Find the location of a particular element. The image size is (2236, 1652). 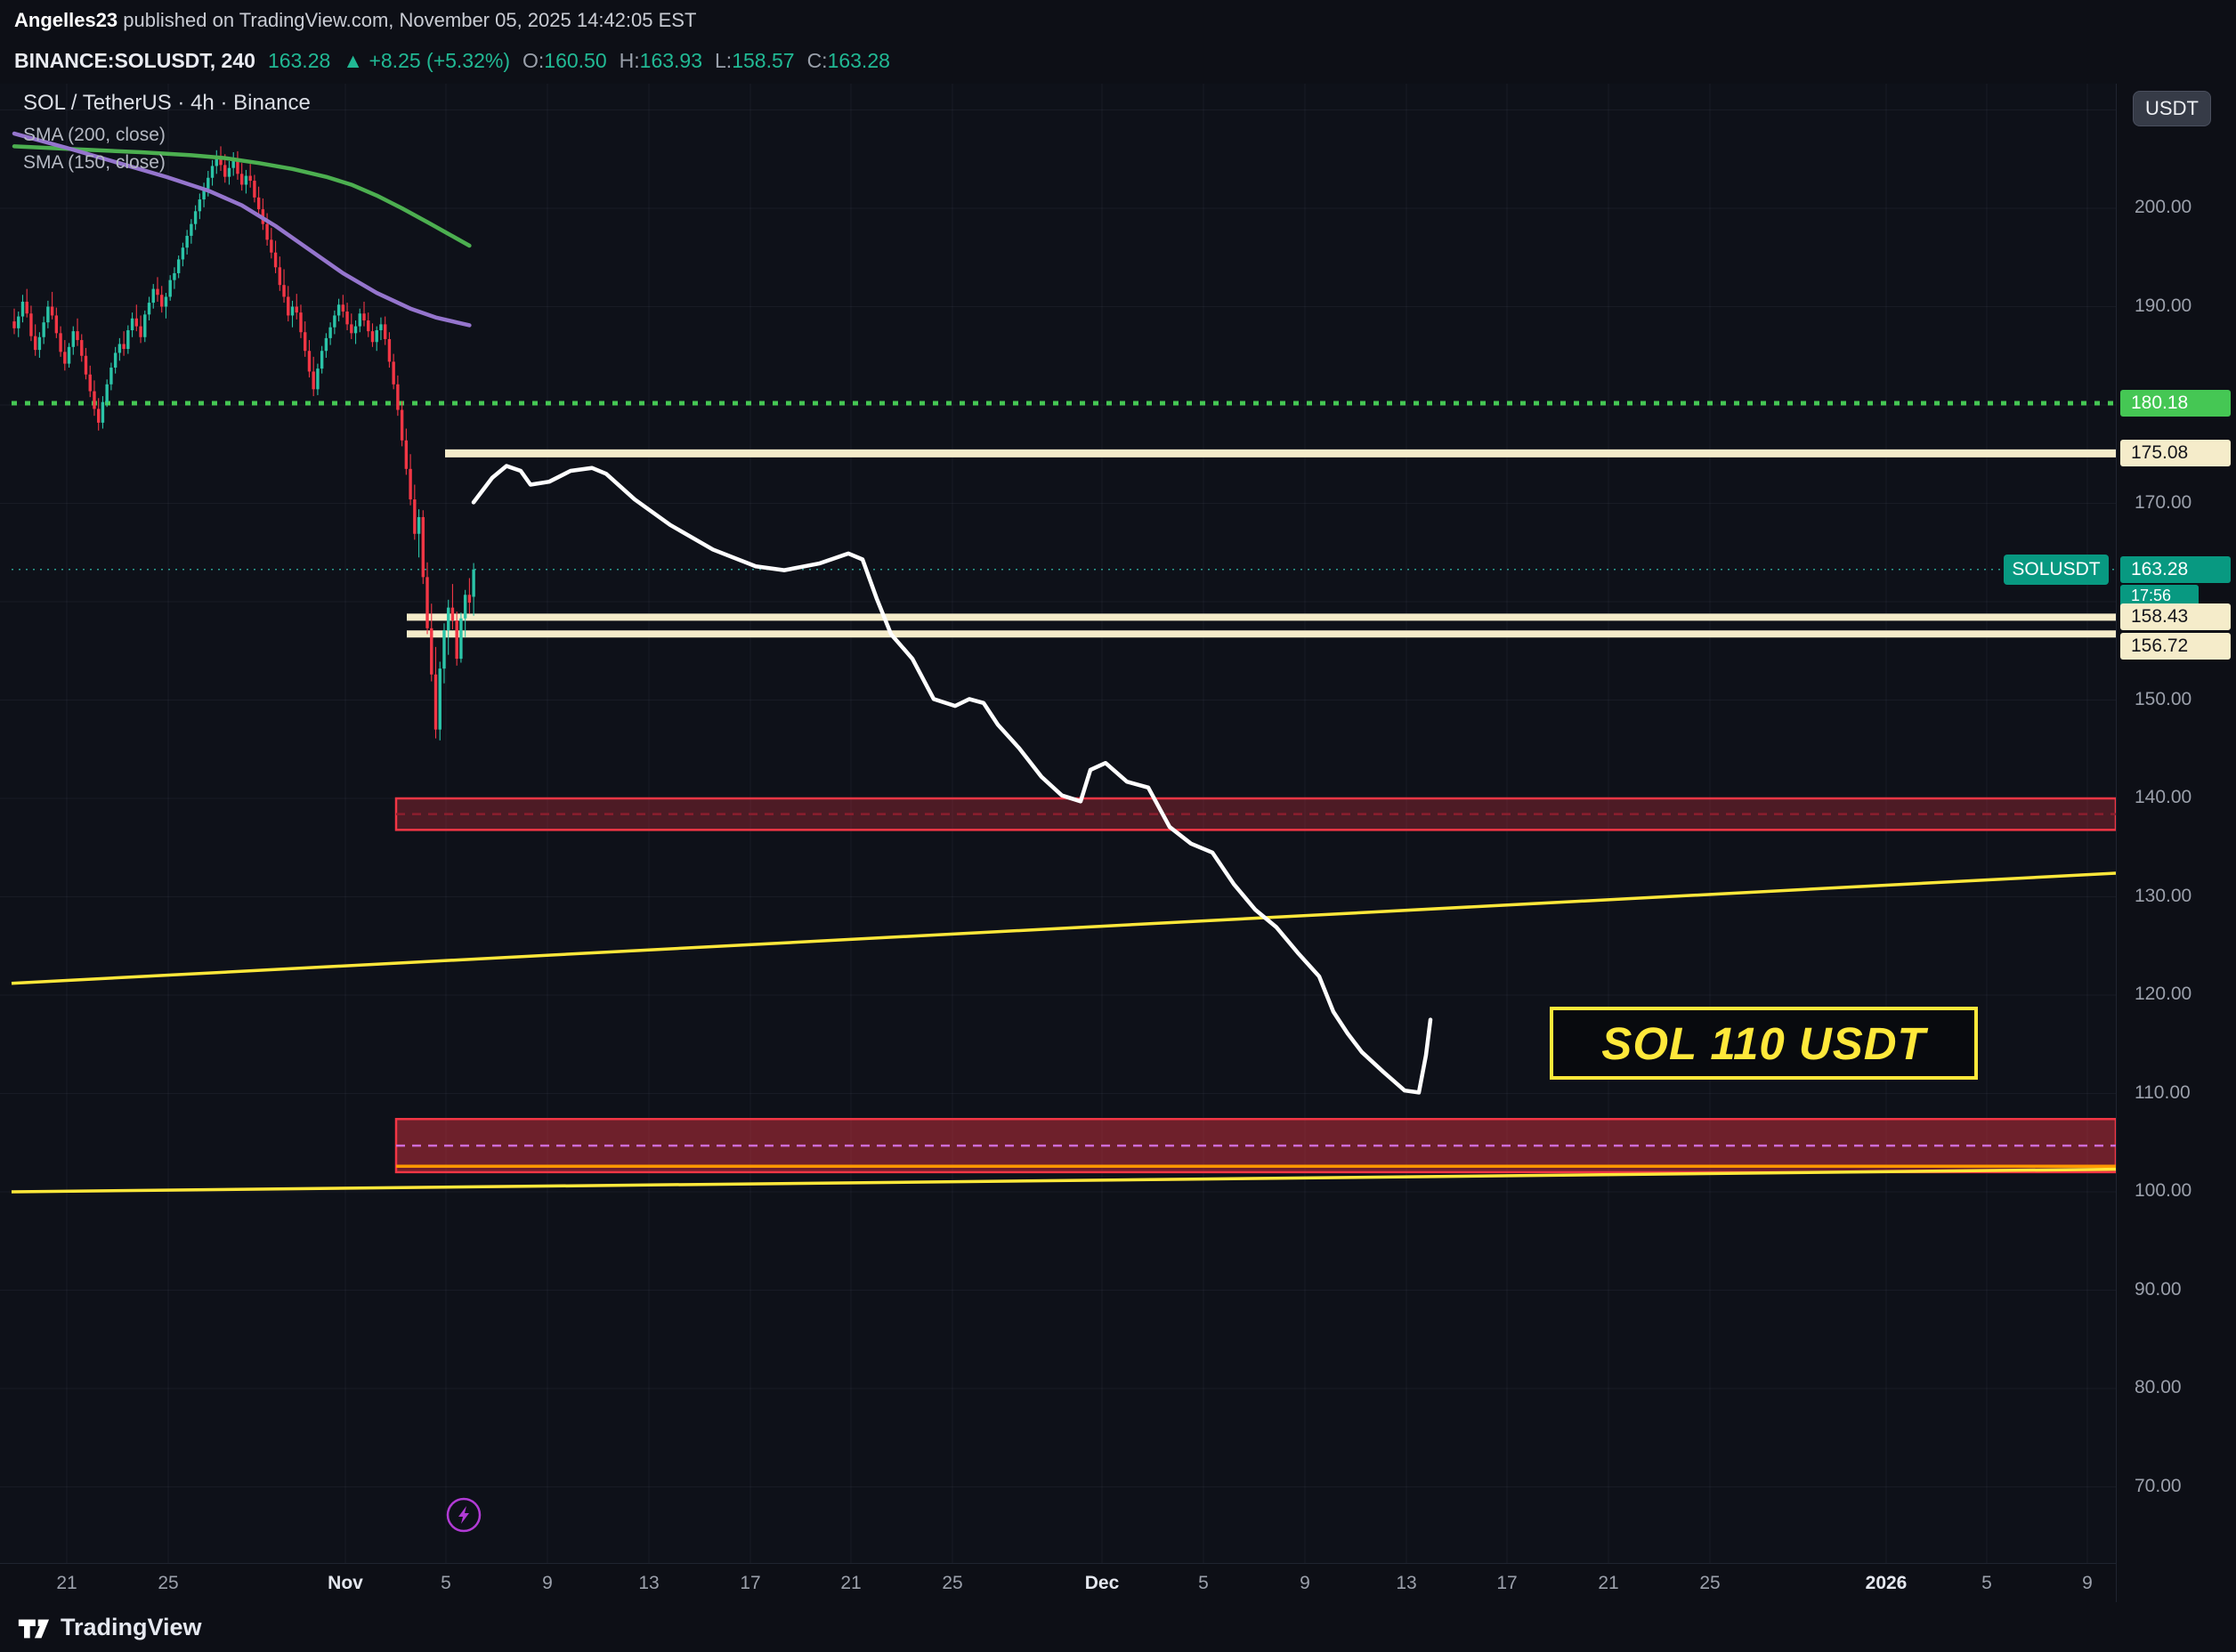

axis-label-180-18: 180.18 is located at coordinates (2175, 403).